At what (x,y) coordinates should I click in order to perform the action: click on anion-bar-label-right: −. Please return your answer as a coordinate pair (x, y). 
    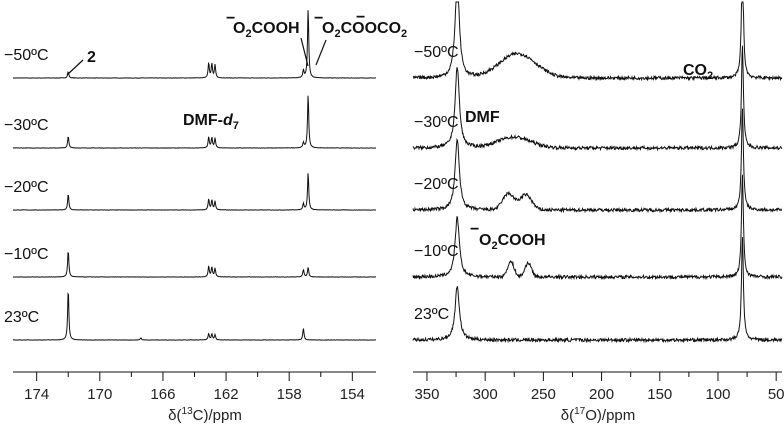
    Looking at the image, I should click on (474, 229).